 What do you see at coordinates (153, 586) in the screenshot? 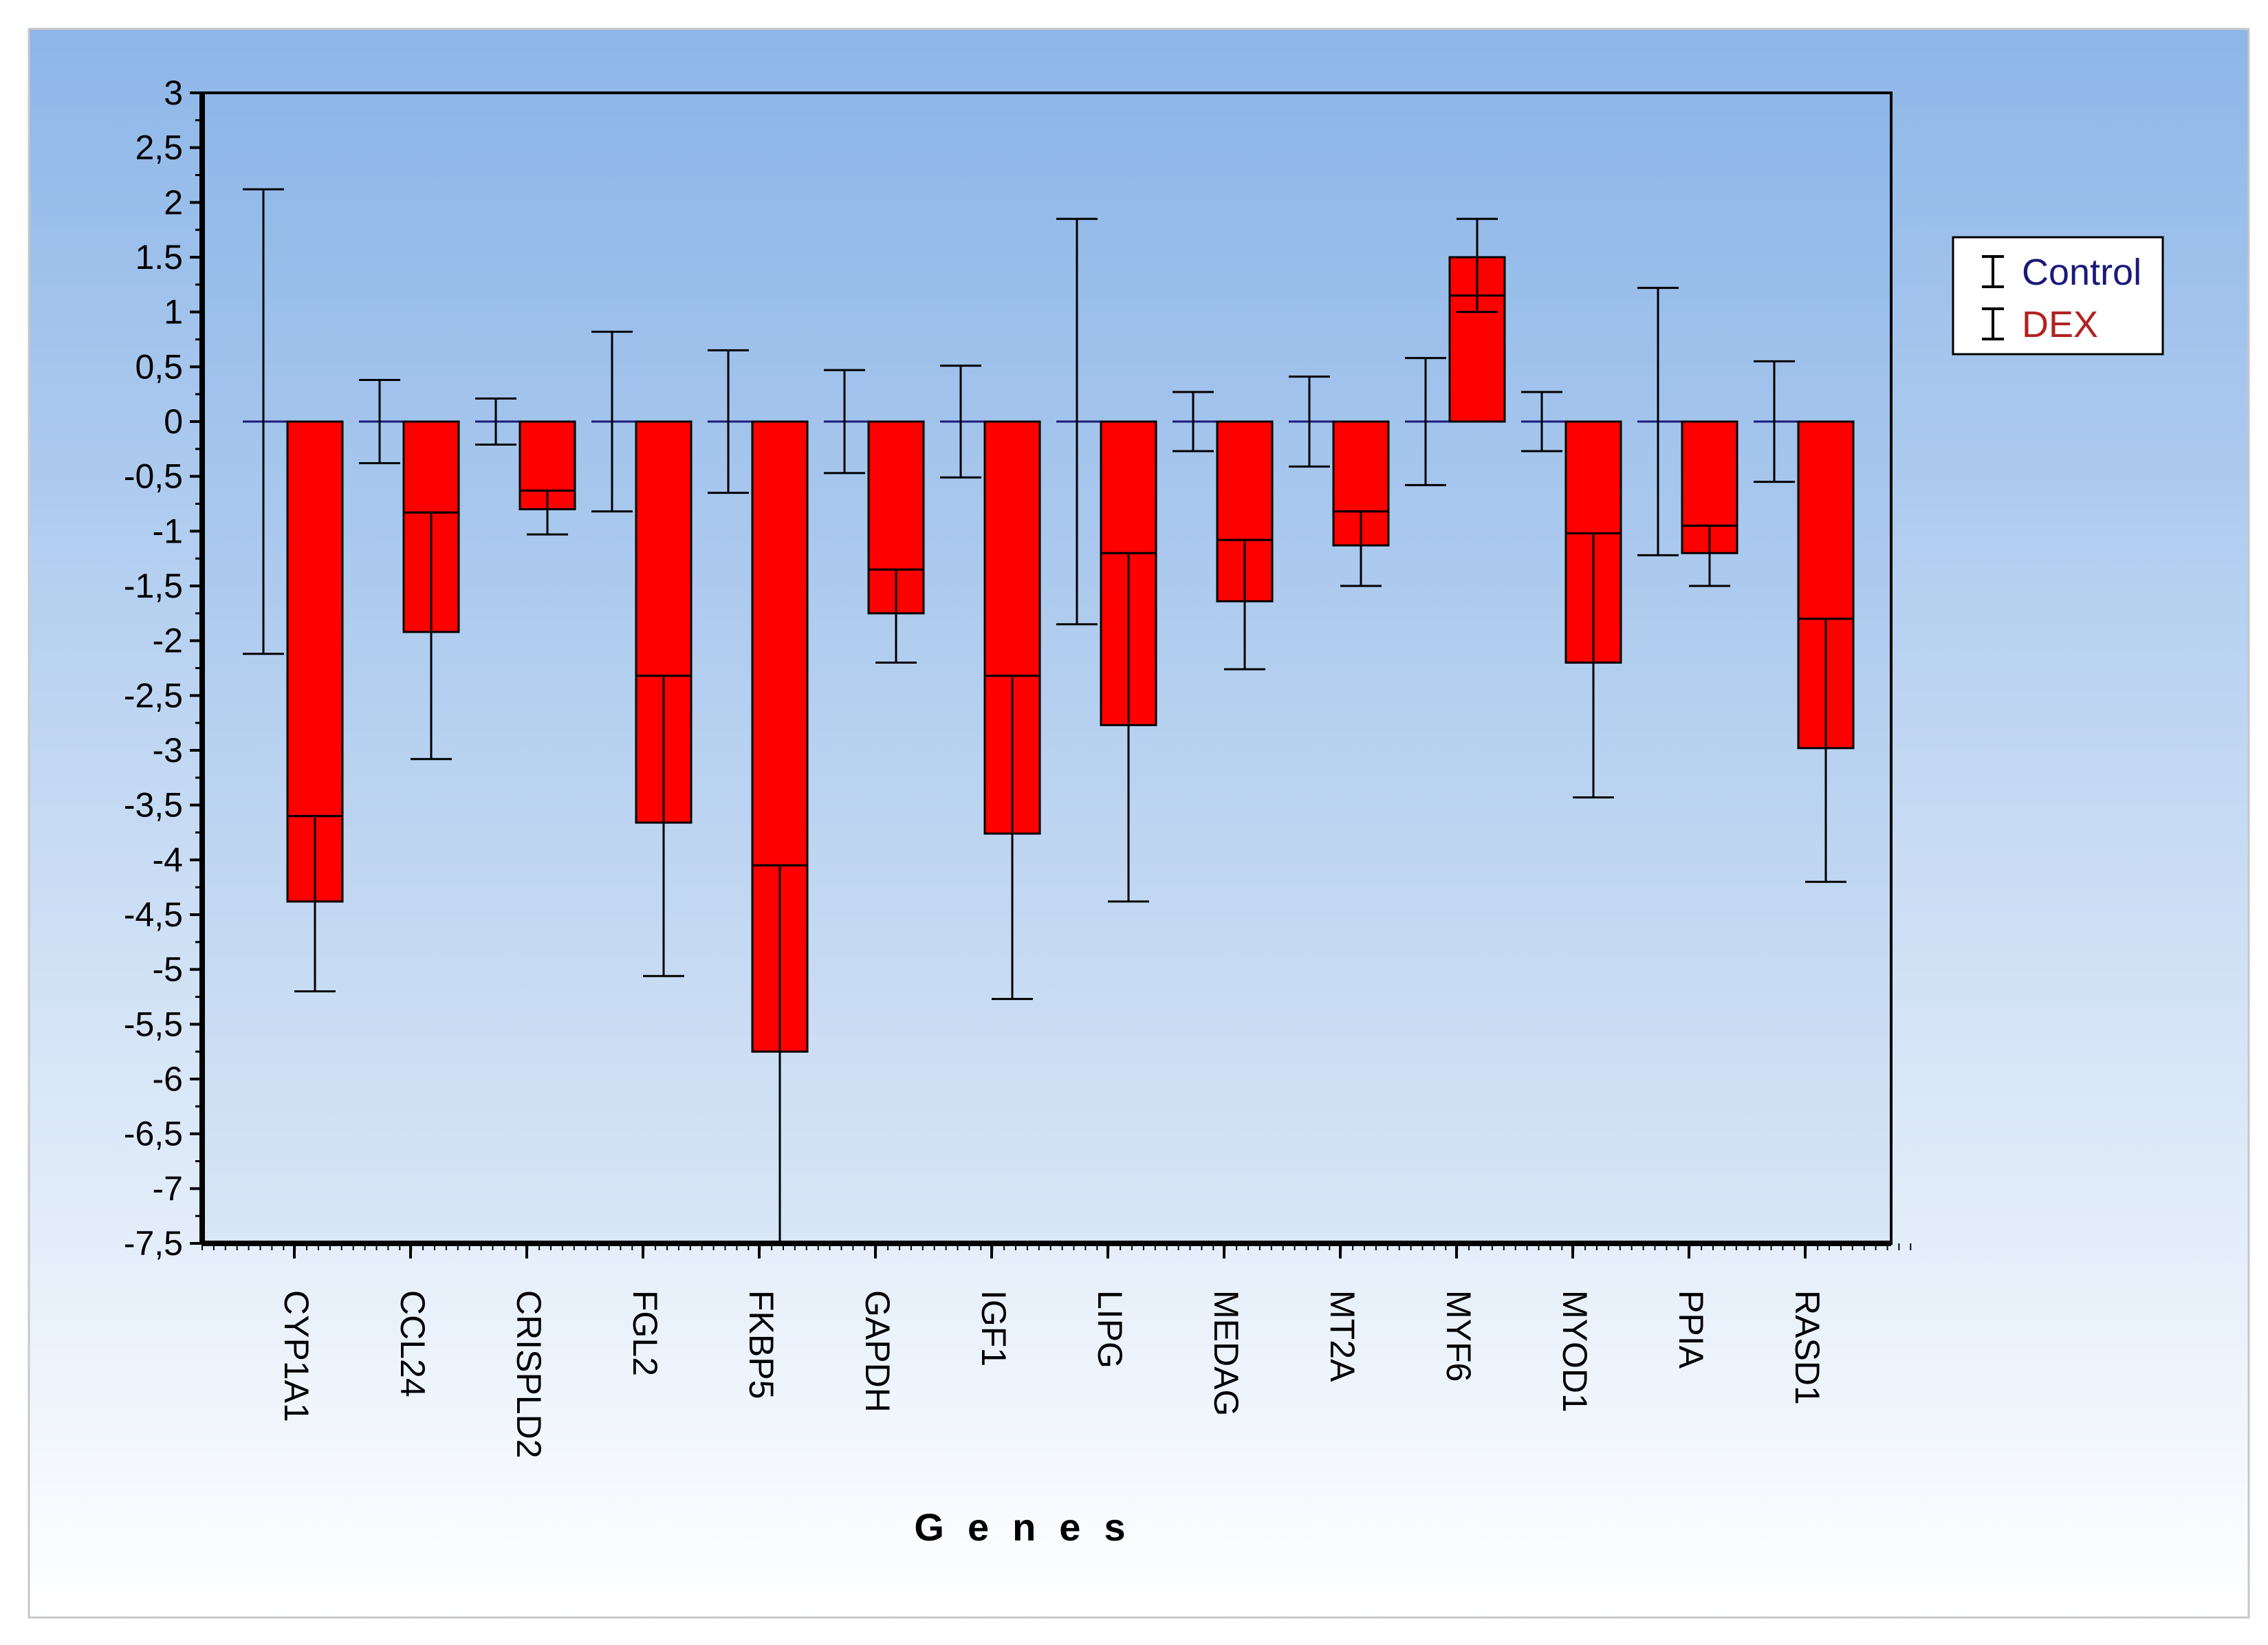
I see `y-tick-label: -1,5` at bounding box center [153, 586].